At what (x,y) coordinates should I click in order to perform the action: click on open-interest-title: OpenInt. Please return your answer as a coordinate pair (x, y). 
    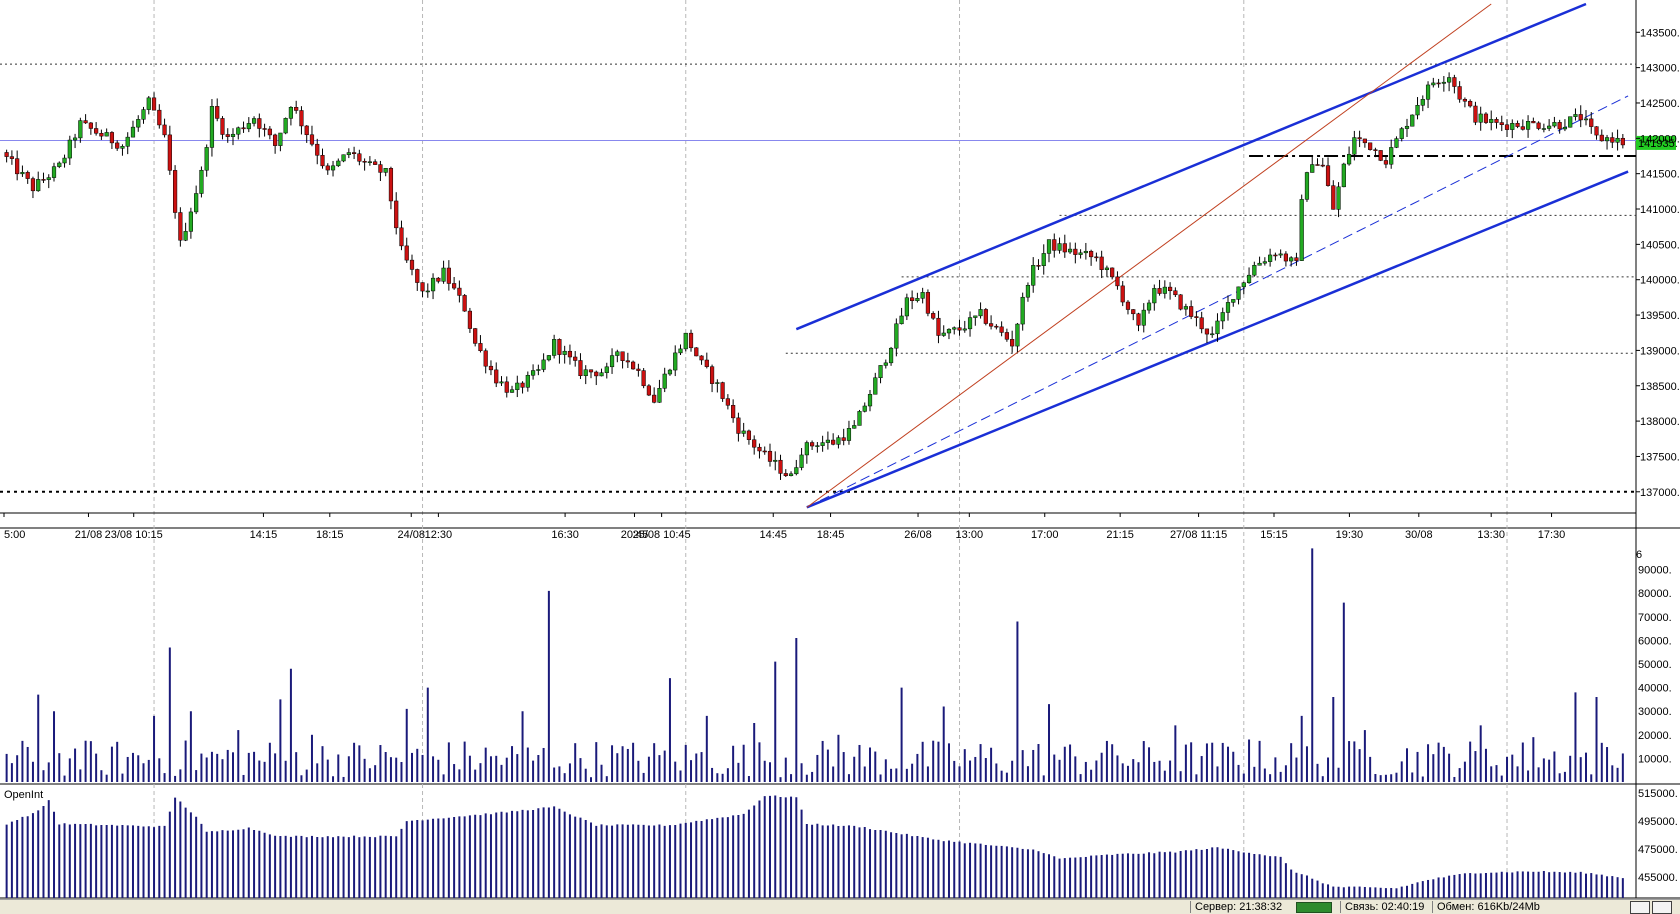
    Looking at the image, I should click on (23, 795).